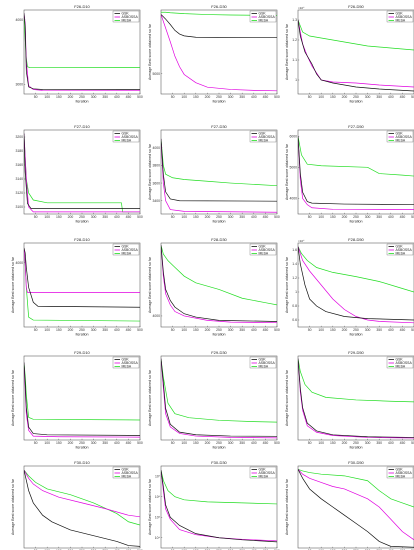 This screenshot has width=414, height=550. Describe the element at coordinates (82, 462) in the screenshot. I see `panel-title: F30-D10` at that location.